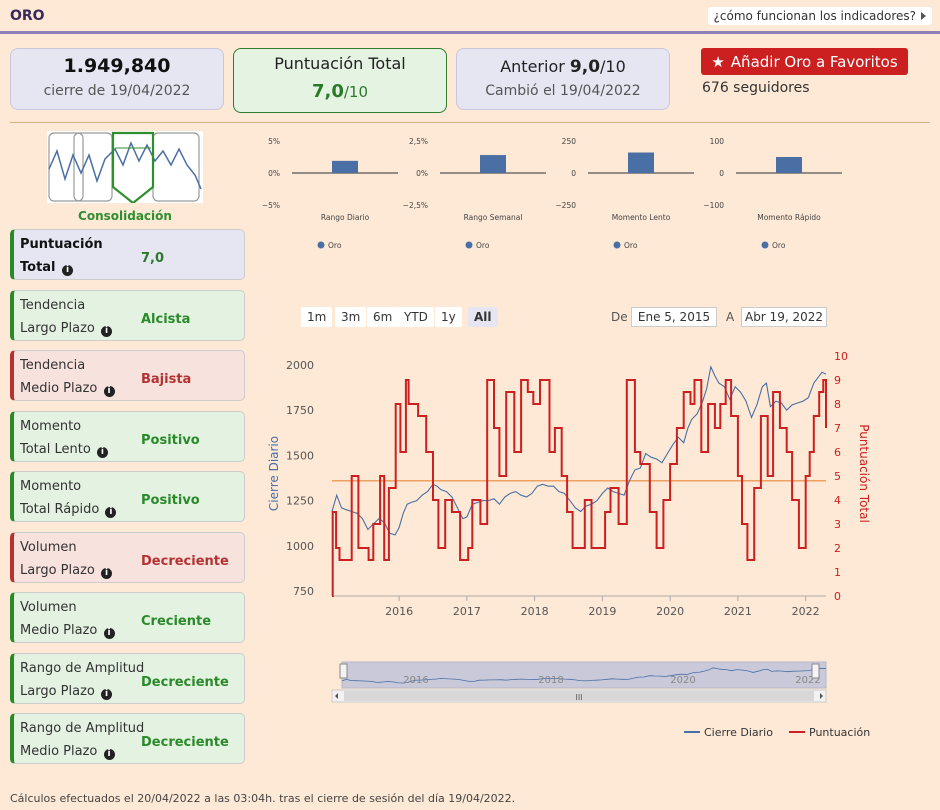 This screenshot has width=940, height=810. What do you see at coordinates (153, 258) in the screenshot?
I see `indicator-value: 7,0` at bounding box center [153, 258].